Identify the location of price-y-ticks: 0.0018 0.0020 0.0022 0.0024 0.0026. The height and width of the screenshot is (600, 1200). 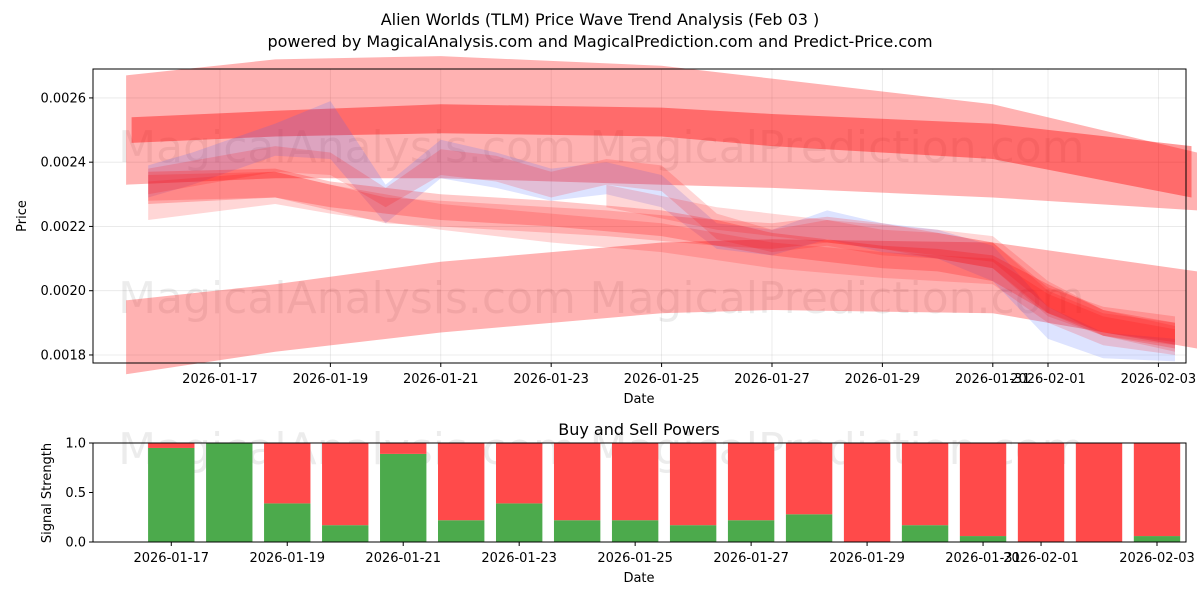
(67, 227).